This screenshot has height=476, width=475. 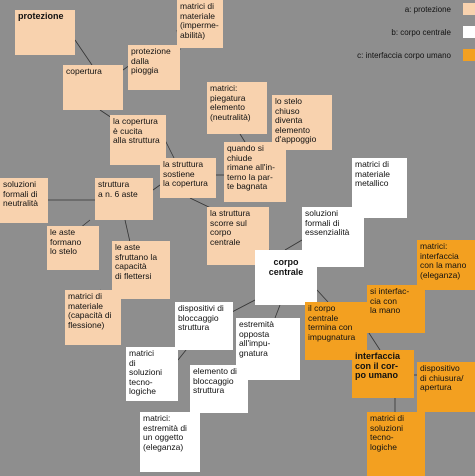 What do you see at coordinates (237, 108) in the screenshot?
I see `node: matrici: piegatura elemento (neutralità)` at bounding box center [237, 108].